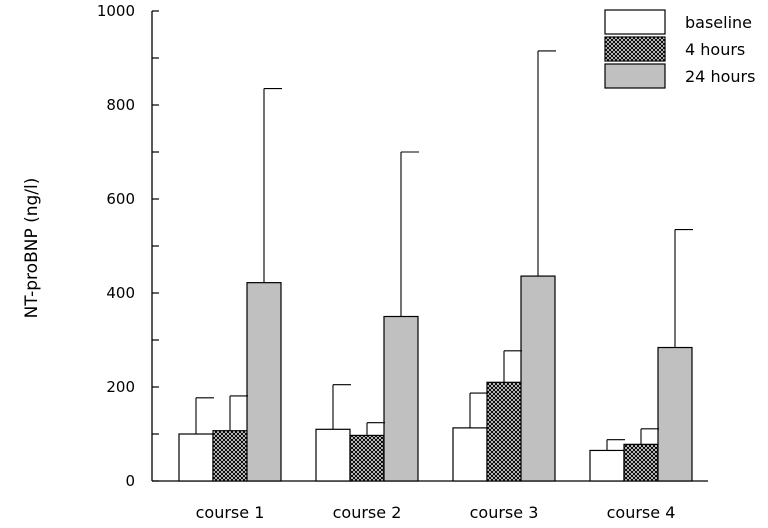 Image resolution: width=768 pixels, height=528 pixels. Describe the element at coordinates (128, 246) in the screenshot. I see `y-axis: 0 200 400 600 800 1000` at that location.